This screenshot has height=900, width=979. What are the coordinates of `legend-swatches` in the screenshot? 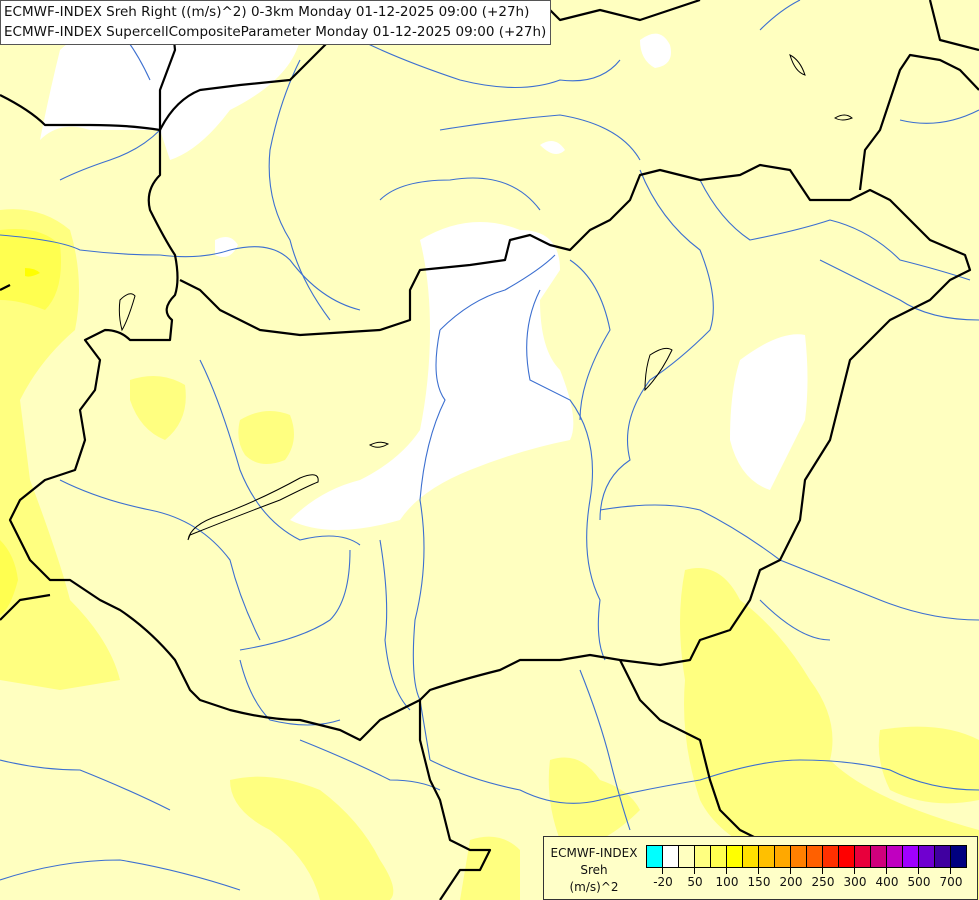 It's located at (806, 856).